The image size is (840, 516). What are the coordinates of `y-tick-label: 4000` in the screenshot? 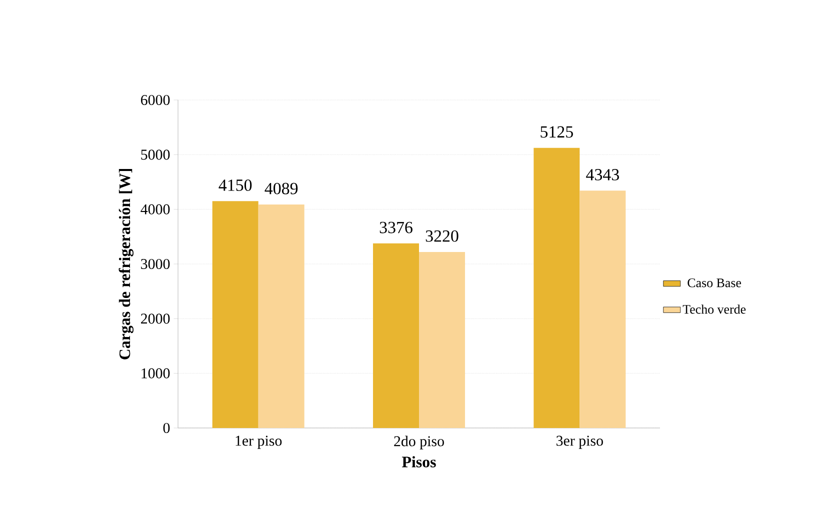 It's located at (155, 209).